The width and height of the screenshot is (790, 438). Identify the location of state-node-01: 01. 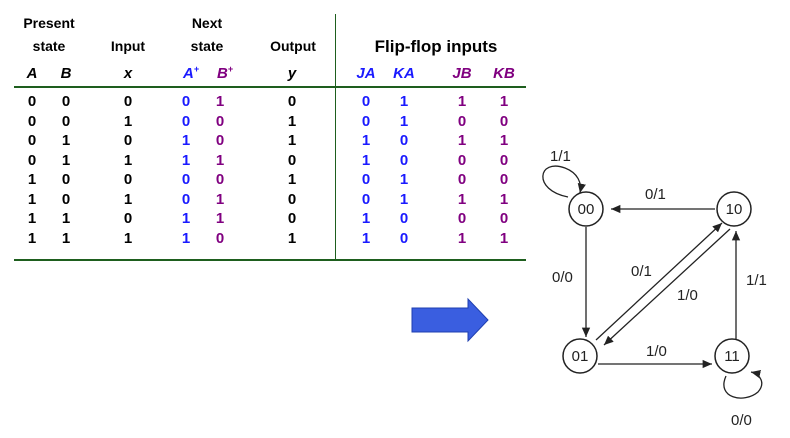
(580, 356).